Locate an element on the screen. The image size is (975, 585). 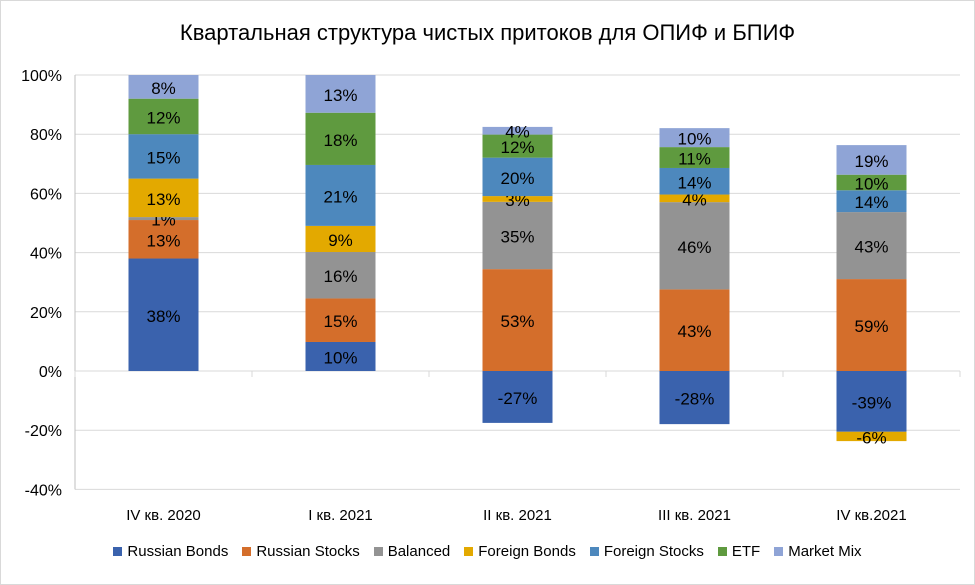
x-tick-label: I кв. 2021 is located at coordinates (340, 515).